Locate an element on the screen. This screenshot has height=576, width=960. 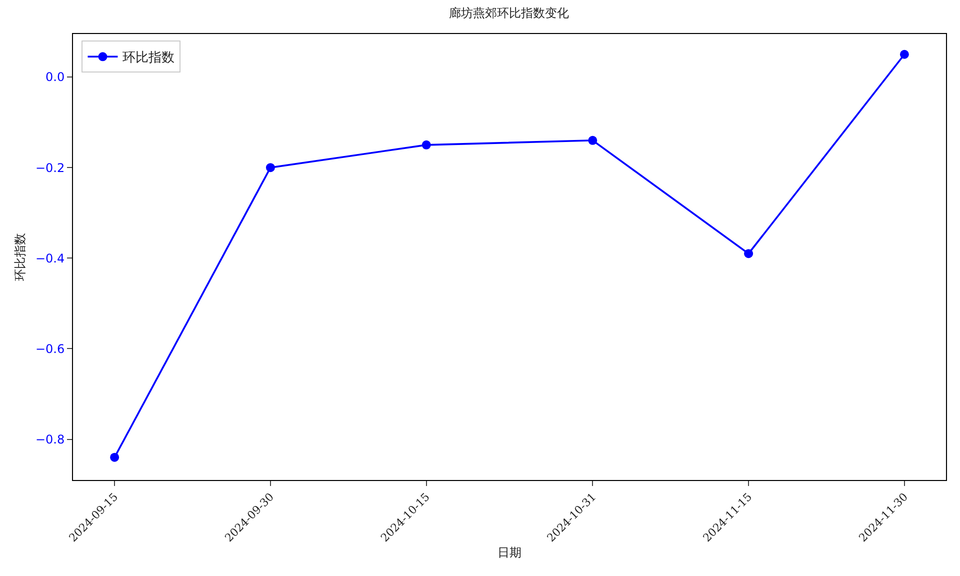
y-tick-label: −0.6 is located at coordinates (50, 349).